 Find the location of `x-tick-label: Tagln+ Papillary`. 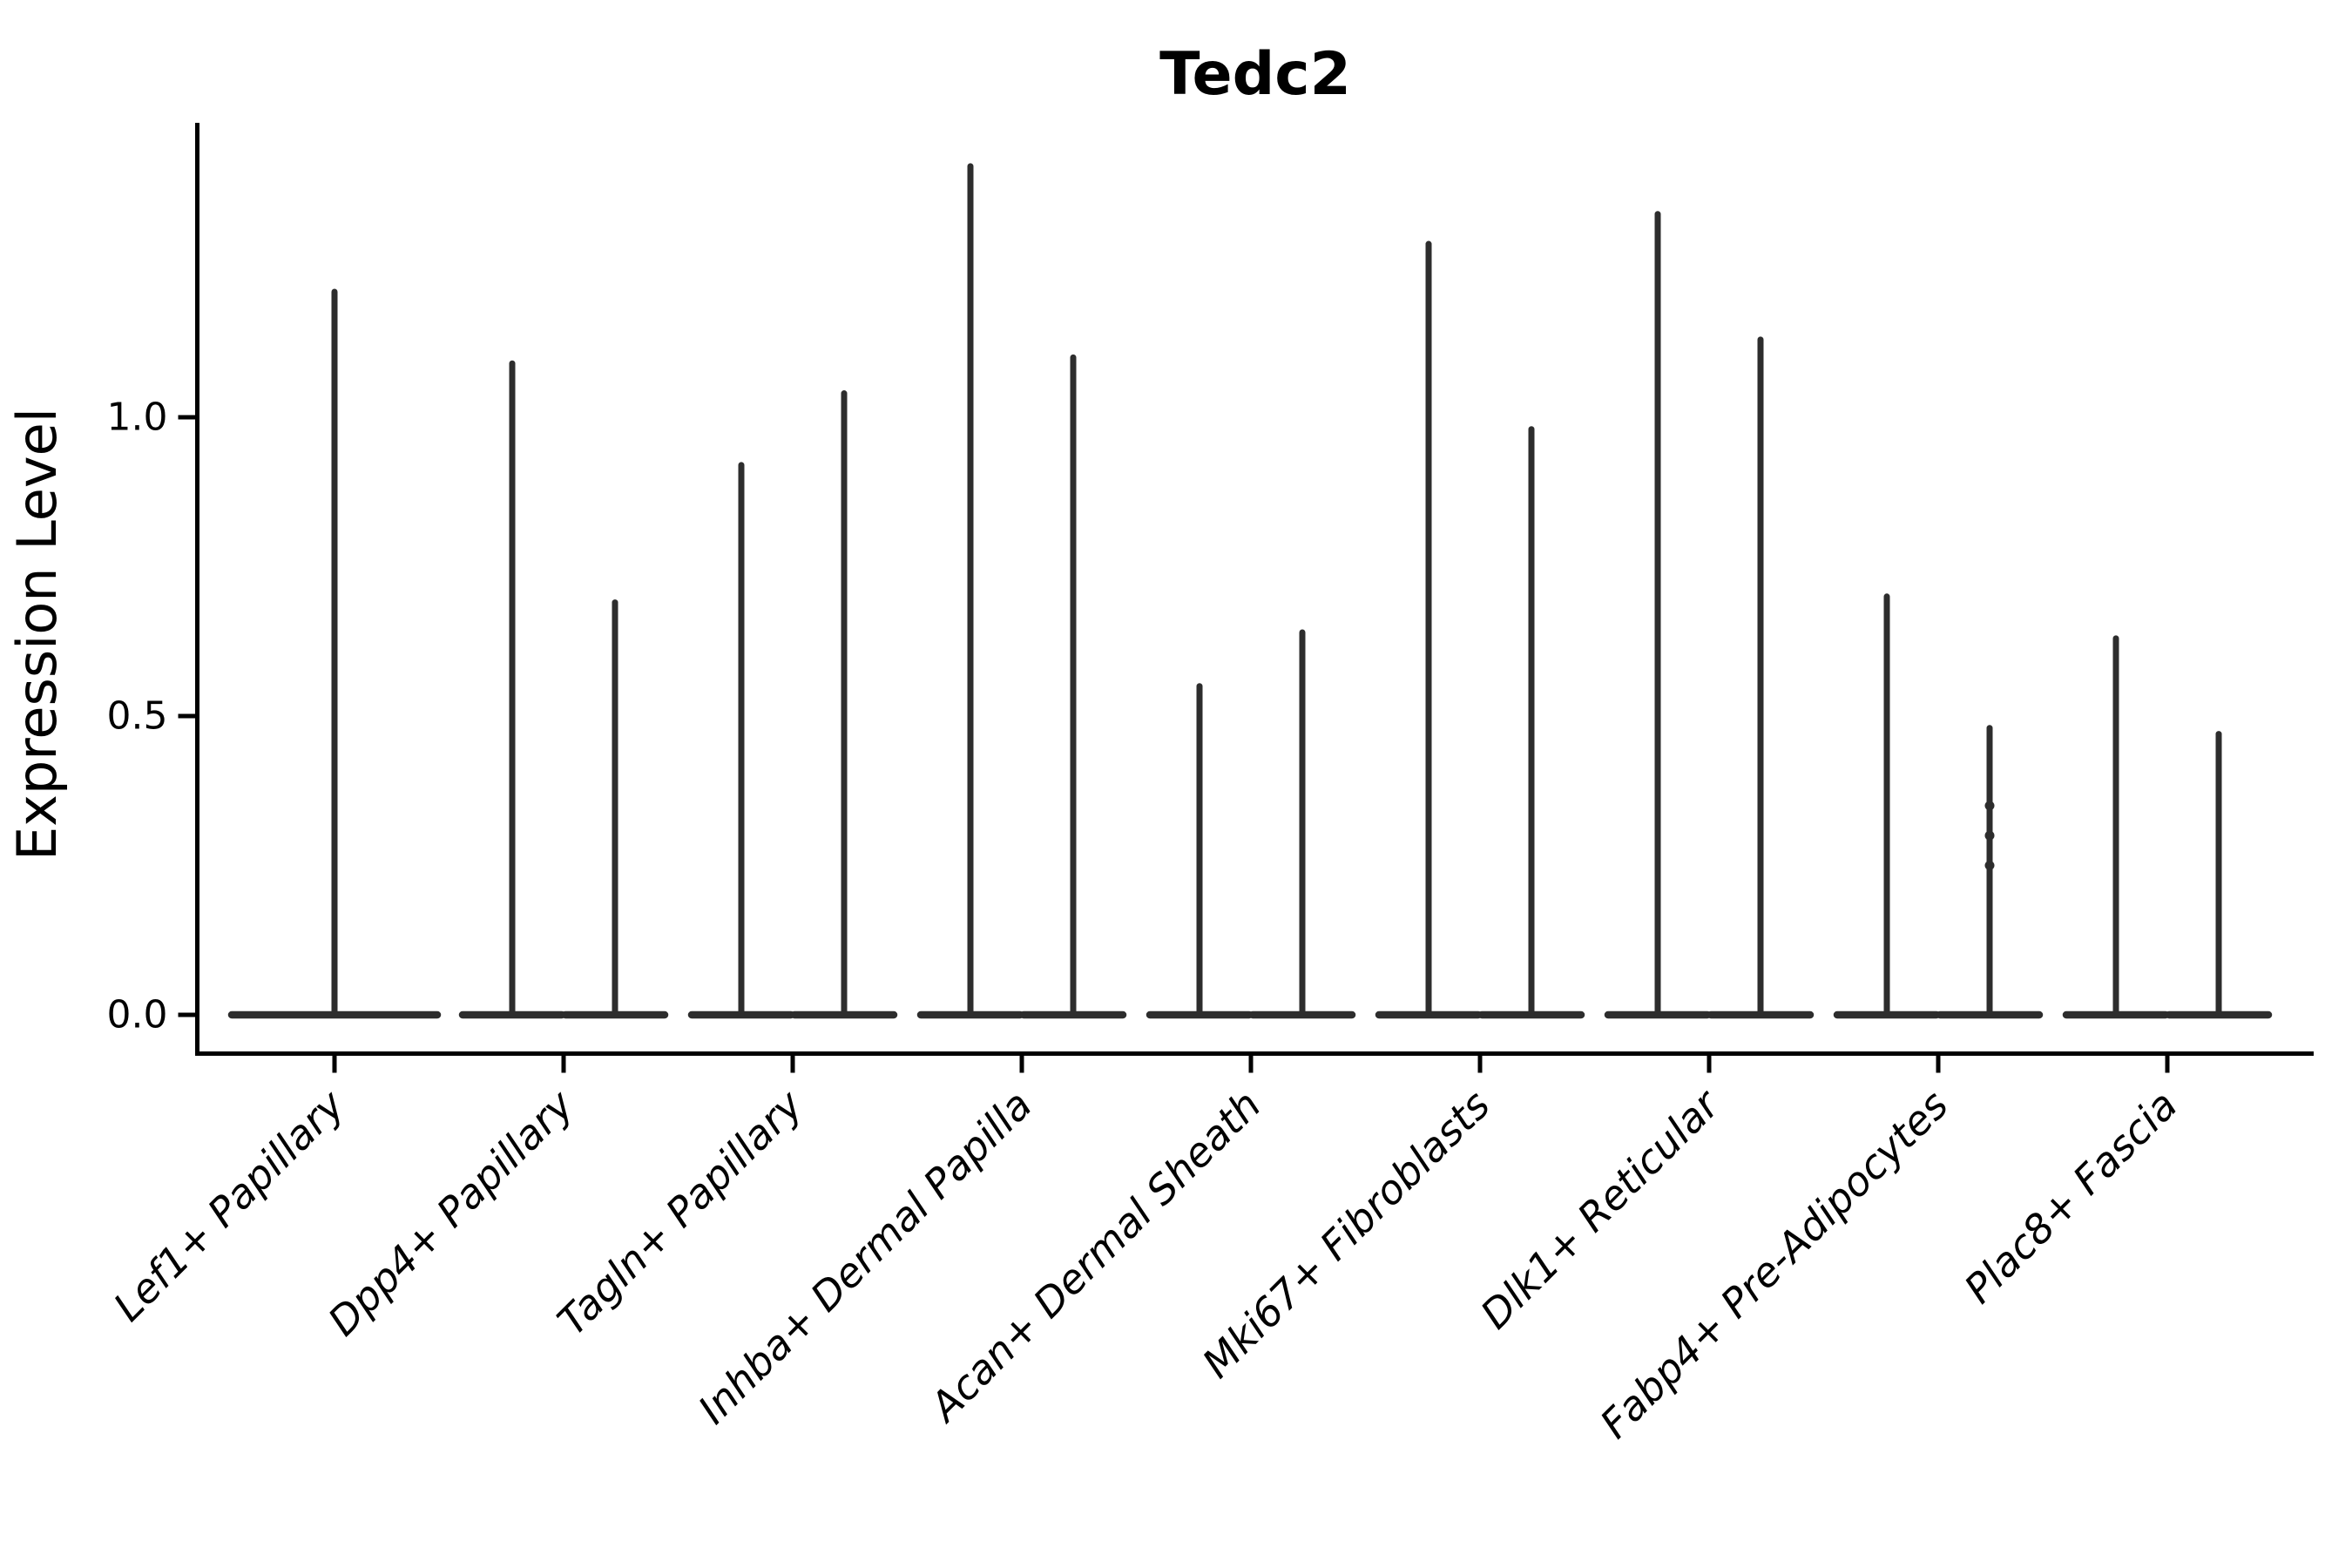

x-tick-label: Tagln+ Papillary is located at coordinates (680, 1213).